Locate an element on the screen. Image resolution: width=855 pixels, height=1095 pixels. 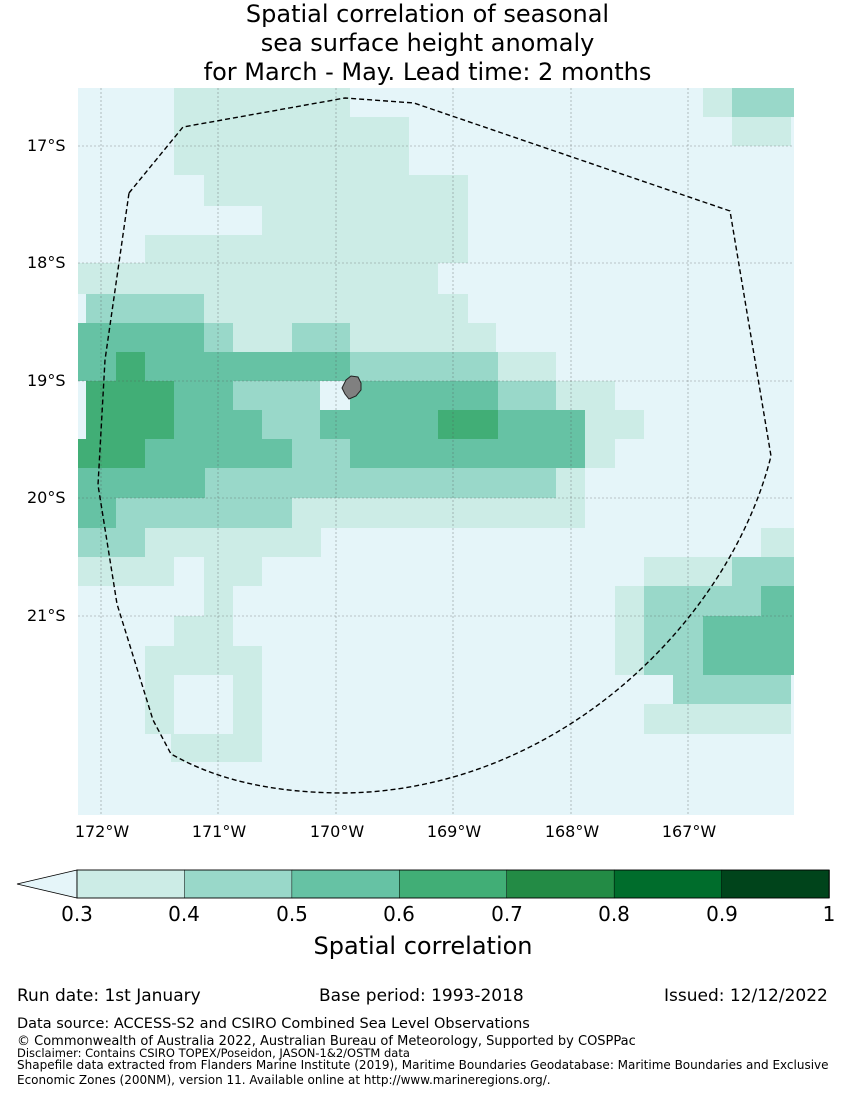
run-date: Run date: 1st January is located at coordinates (109, 996).